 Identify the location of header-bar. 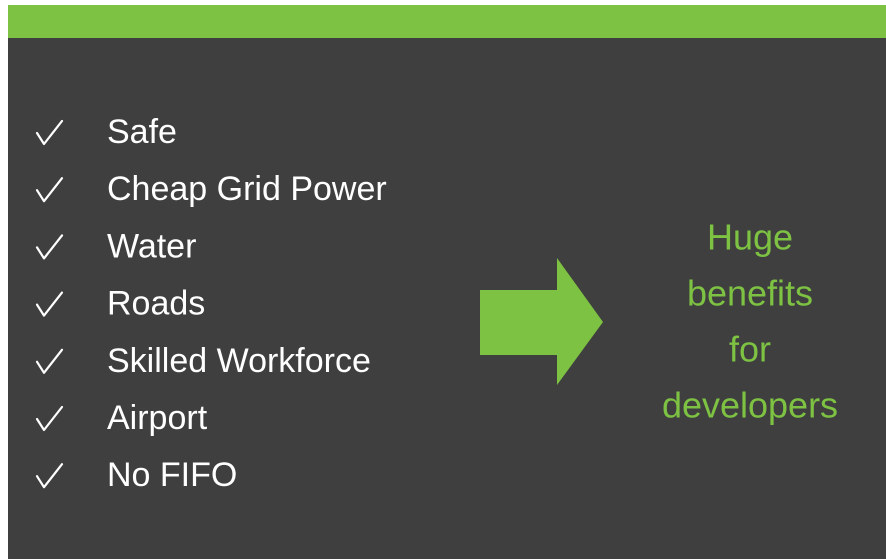
(447, 21).